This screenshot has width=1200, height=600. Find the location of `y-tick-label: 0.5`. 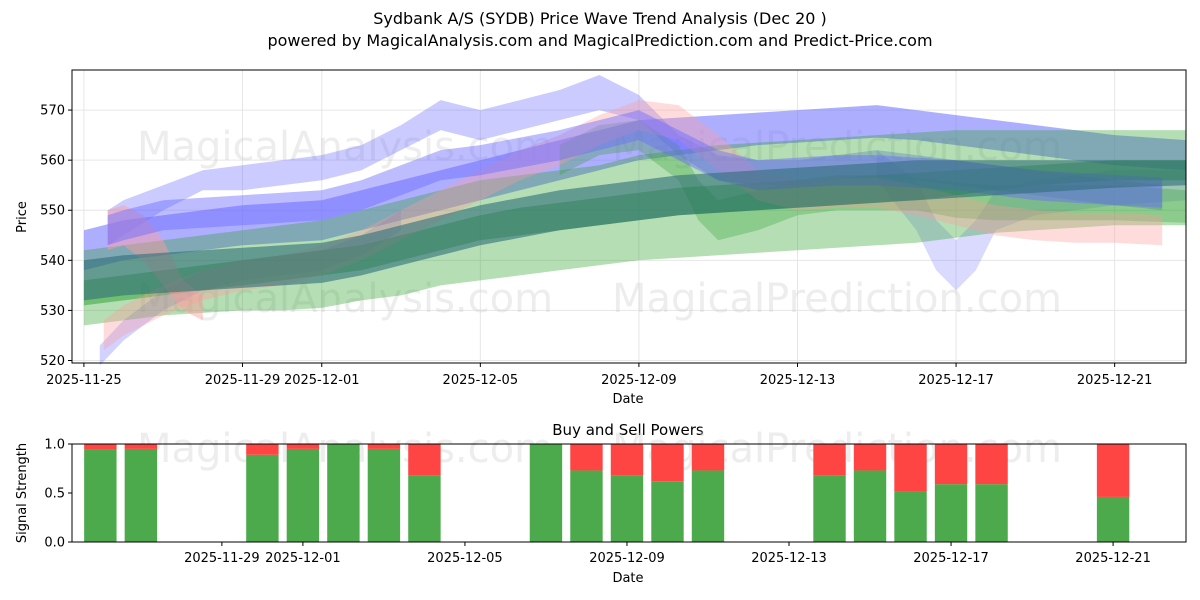

y-tick-label: 0.5 is located at coordinates (54, 494).